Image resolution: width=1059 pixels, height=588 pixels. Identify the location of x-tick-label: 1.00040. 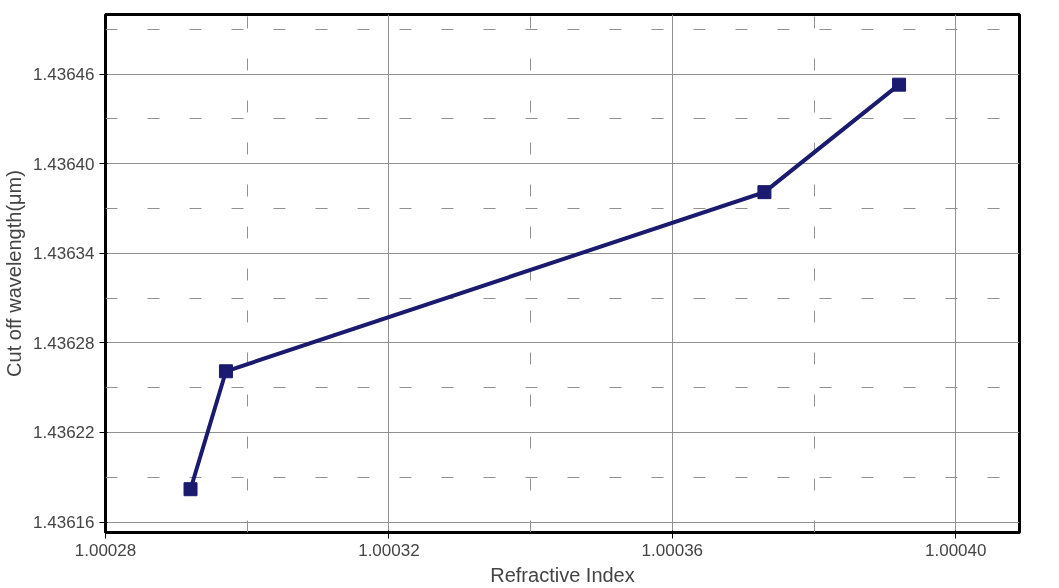
(956, 550).